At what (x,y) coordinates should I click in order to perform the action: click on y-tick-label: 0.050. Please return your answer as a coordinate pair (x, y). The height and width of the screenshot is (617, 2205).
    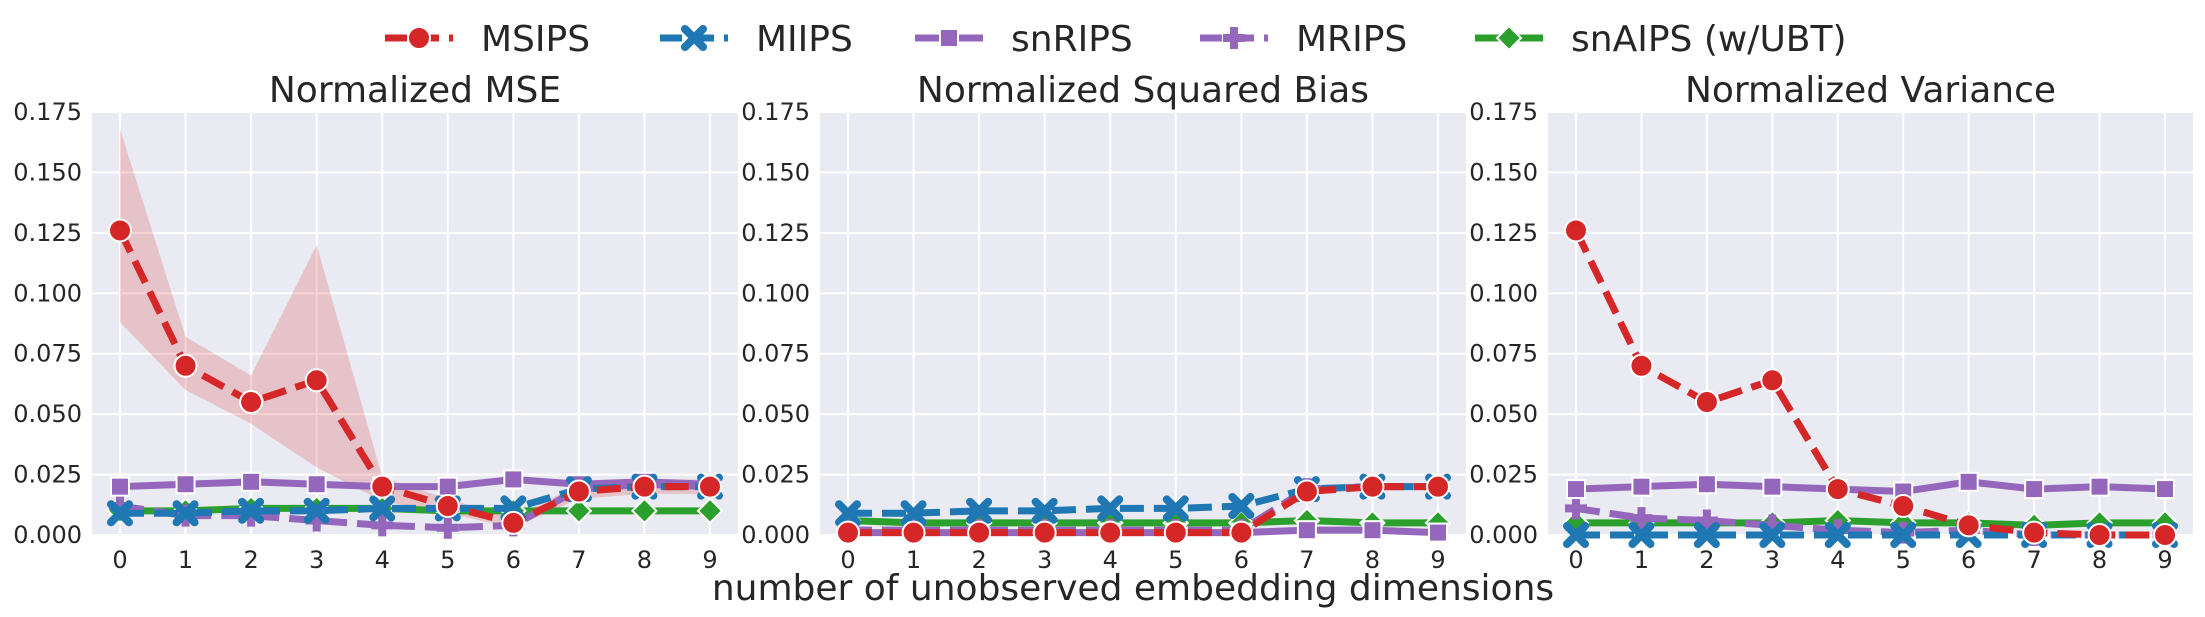
    Looking at the image, I should click on (47, 414).